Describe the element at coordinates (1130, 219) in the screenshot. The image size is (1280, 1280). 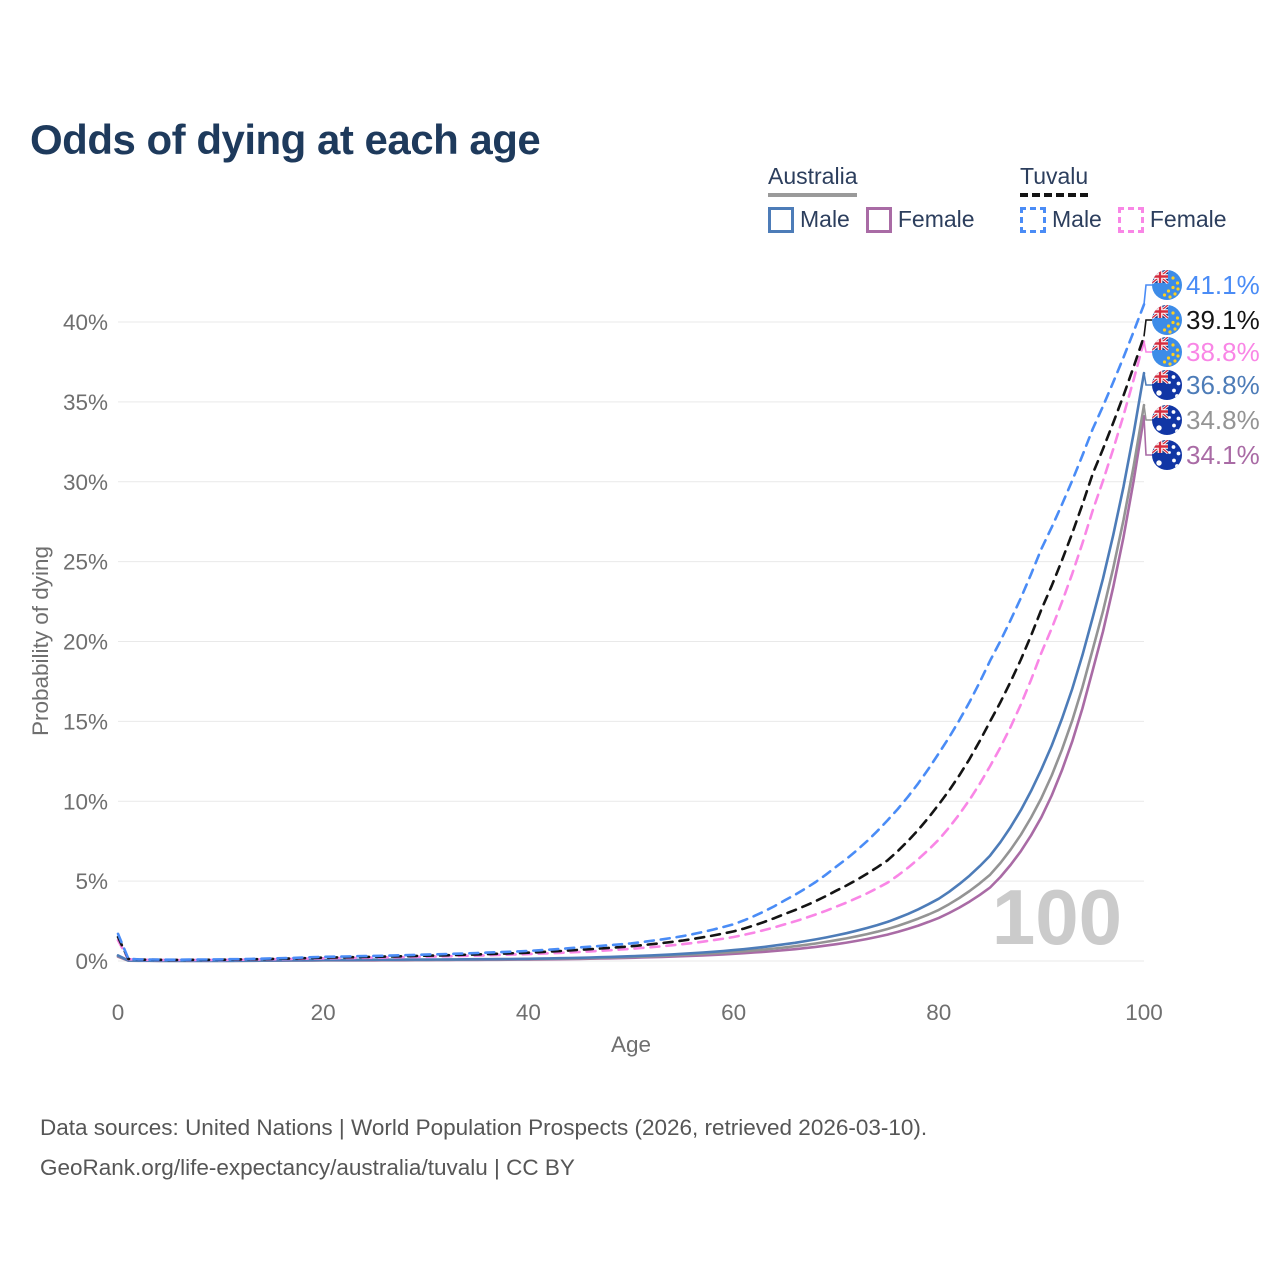
I see `tuvalu-female-swatch` at that location.